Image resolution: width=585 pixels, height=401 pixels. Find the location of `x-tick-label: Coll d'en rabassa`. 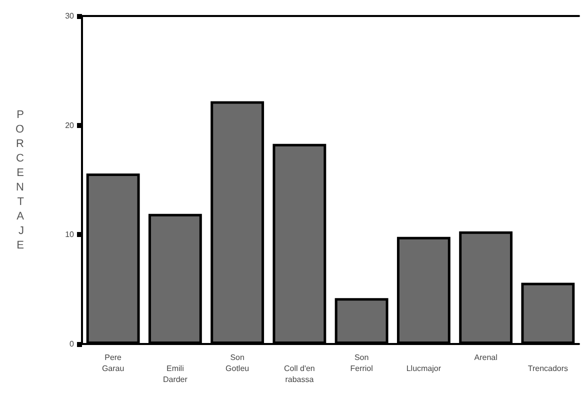

x-tick-label: Coll d'en rabassa is located at coordinates (299, 374).